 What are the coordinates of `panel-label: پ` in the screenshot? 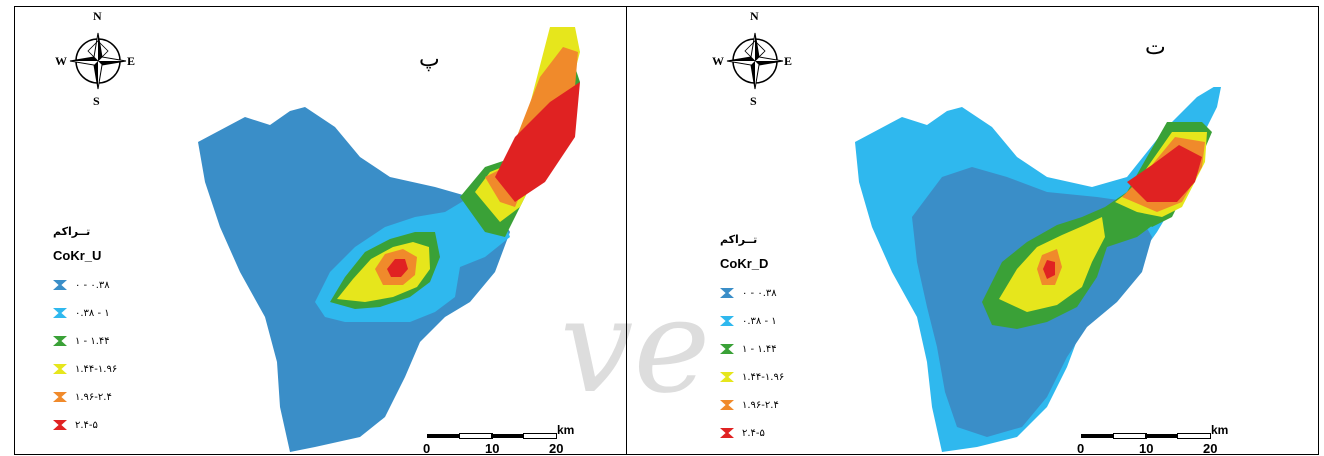 It's located at (429, 59).